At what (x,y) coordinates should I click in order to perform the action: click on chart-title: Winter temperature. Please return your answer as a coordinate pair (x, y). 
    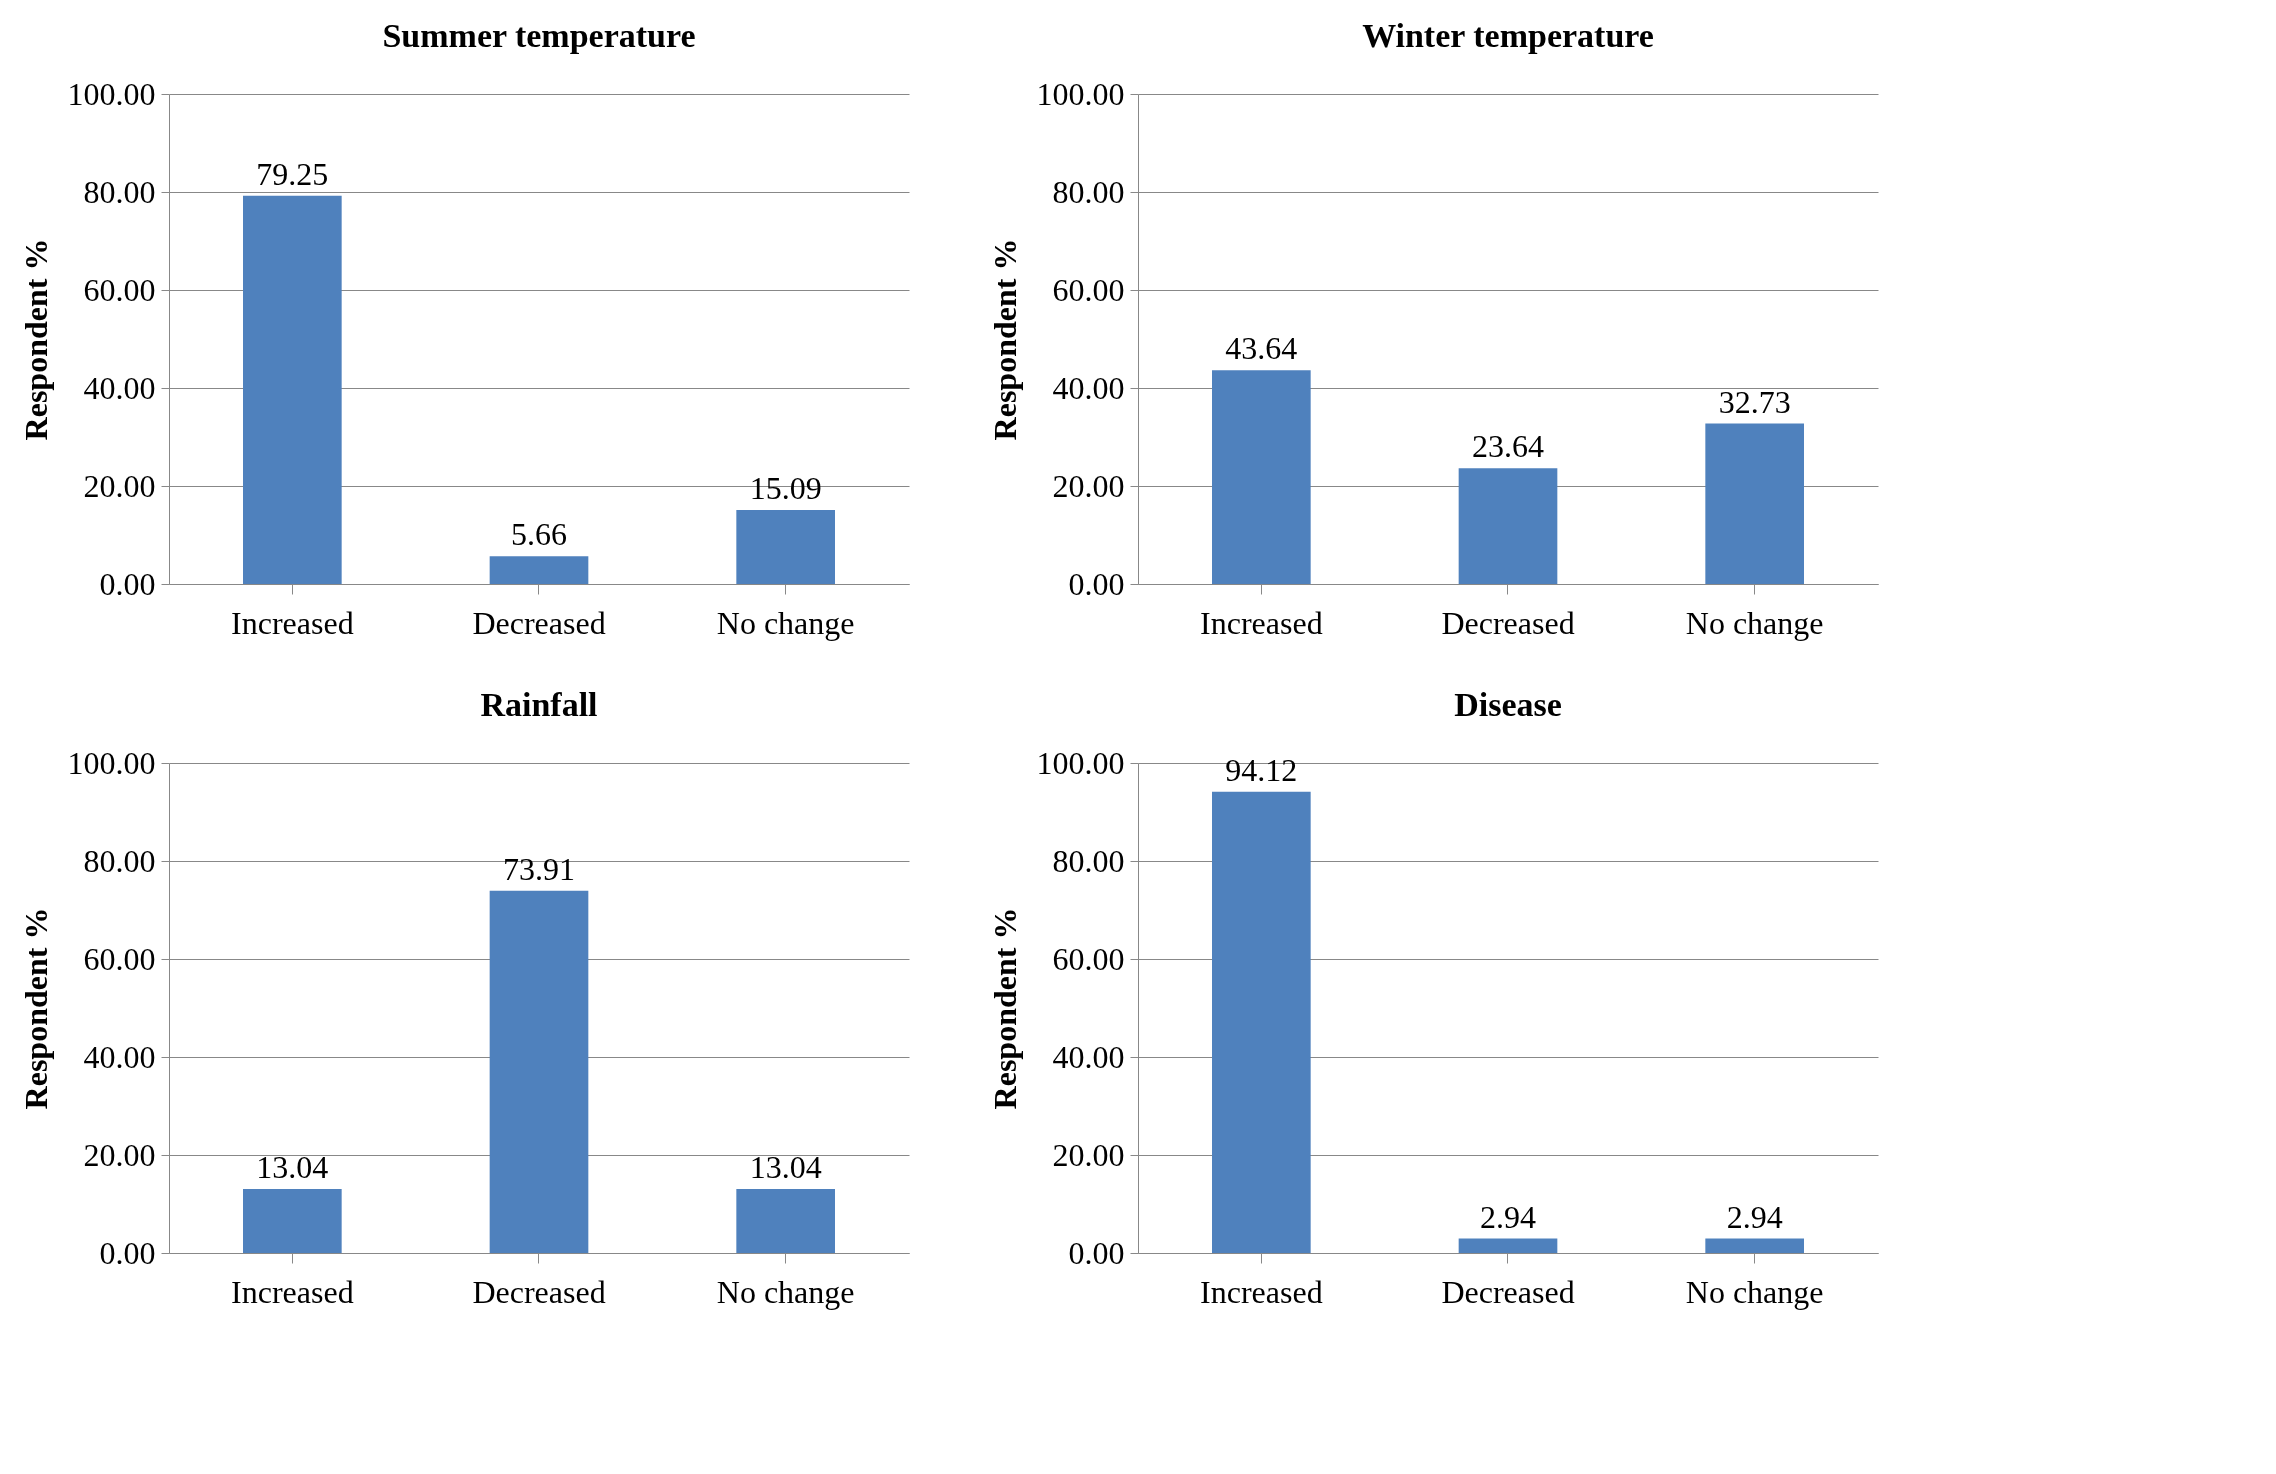
    Looking at the image, I should click on (1508, 35).